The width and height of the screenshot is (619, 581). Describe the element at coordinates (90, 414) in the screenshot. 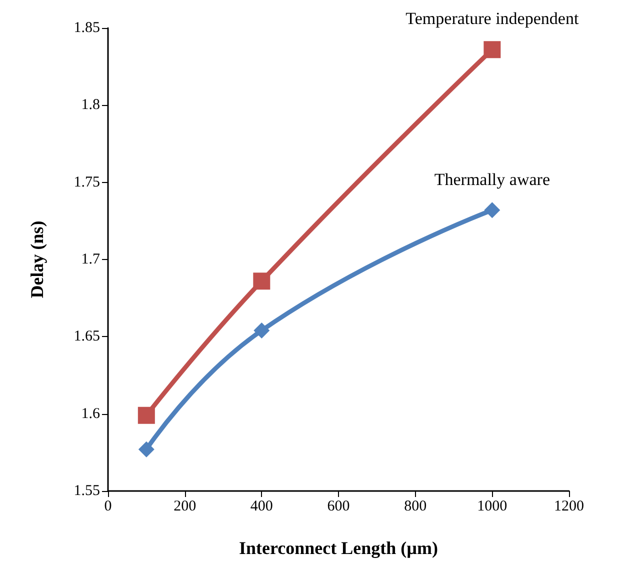

I see `y-tick-label: 1.6` at that location.